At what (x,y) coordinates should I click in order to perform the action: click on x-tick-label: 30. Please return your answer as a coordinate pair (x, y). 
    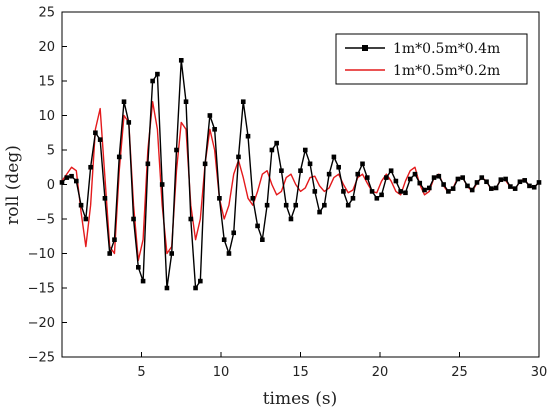
    Looking at the image, I should click on (539, 372).